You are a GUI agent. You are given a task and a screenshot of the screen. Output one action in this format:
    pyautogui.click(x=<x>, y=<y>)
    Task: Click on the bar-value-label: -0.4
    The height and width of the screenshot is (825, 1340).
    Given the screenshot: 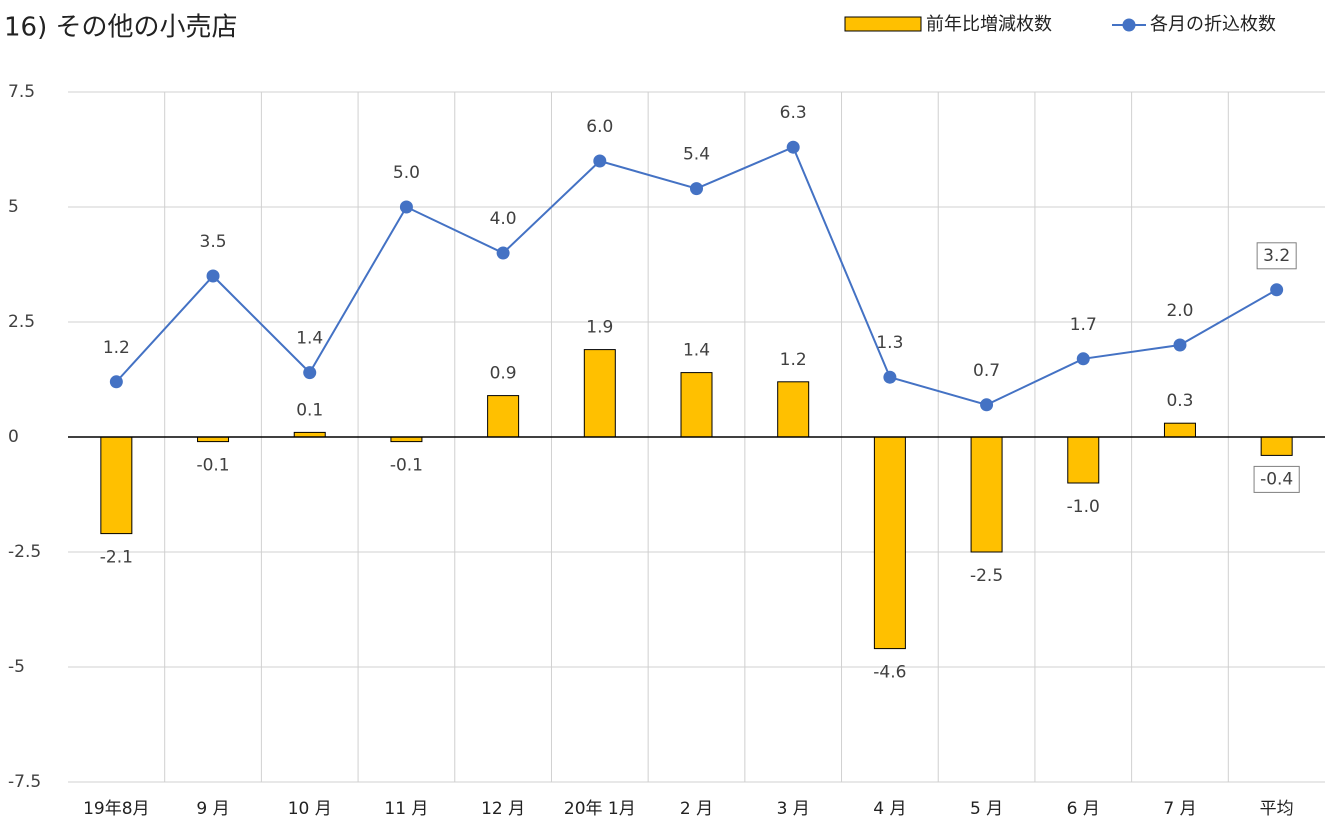 What is the action you would take?
    pyautogui.click(x=1276, y=479)
    